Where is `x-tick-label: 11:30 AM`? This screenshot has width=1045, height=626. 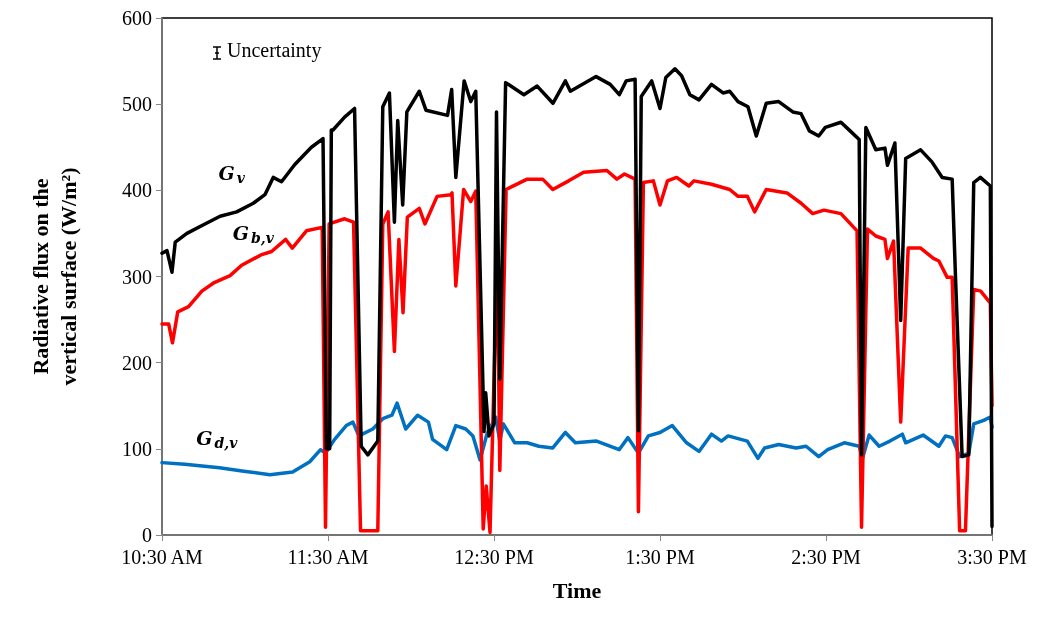 x-tick-label: 11:30 AM is located at coordinates (328, 557).